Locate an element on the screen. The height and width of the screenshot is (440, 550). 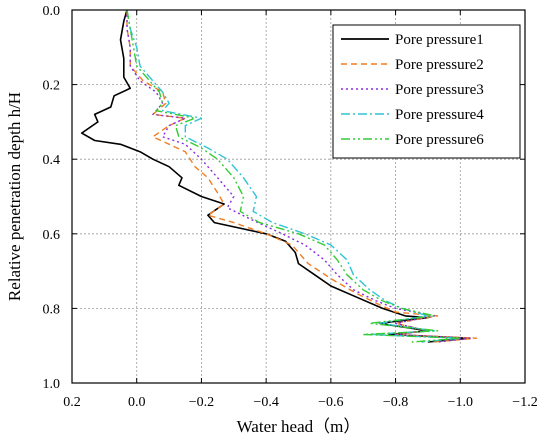
legend-label: Pore pressure1 is located at coordinates (439, 40).